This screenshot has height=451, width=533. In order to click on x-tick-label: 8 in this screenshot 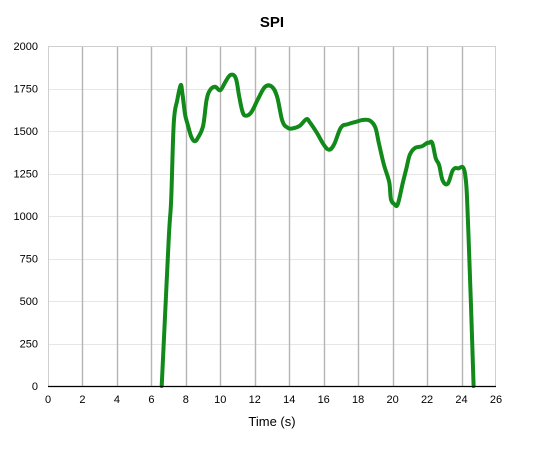, I will do `click(186, 400)`.